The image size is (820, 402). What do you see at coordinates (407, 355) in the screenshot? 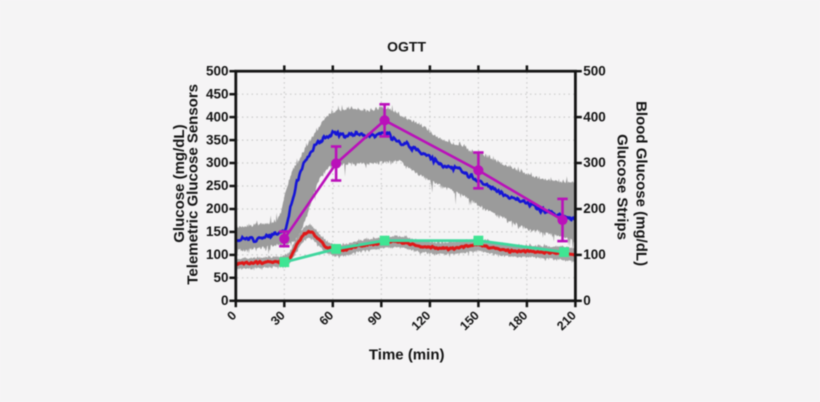
I see `svg-text: Time (min)` at bounding box center [407, 355].